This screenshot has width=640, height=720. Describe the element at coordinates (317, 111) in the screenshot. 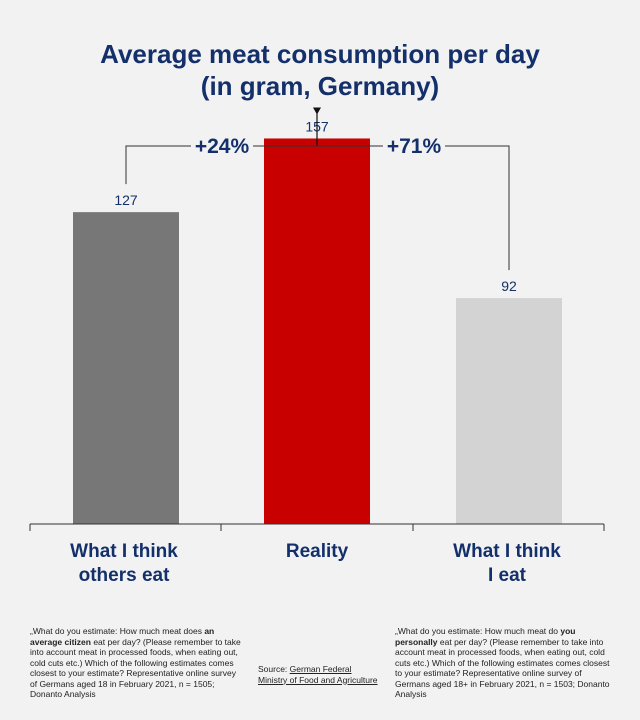

I see `arrow-head` at that location.